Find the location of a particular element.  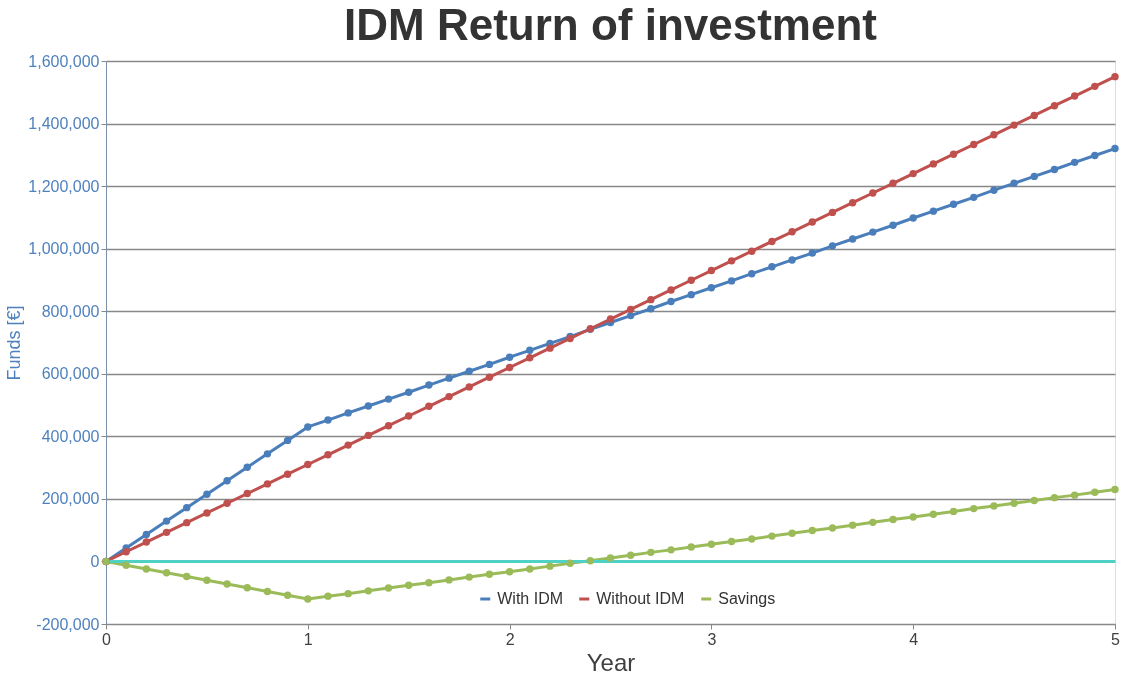

x-tick-label: 3 is located at coordinates (712, 639).